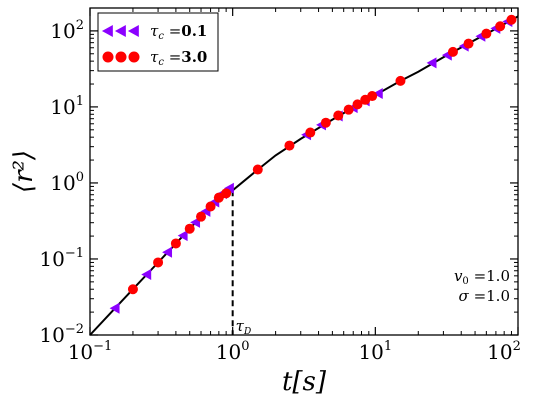  Describe the element at coordinates (67, 182) in the screenshot. I see `y-tick-label: 10⁰` at that location.